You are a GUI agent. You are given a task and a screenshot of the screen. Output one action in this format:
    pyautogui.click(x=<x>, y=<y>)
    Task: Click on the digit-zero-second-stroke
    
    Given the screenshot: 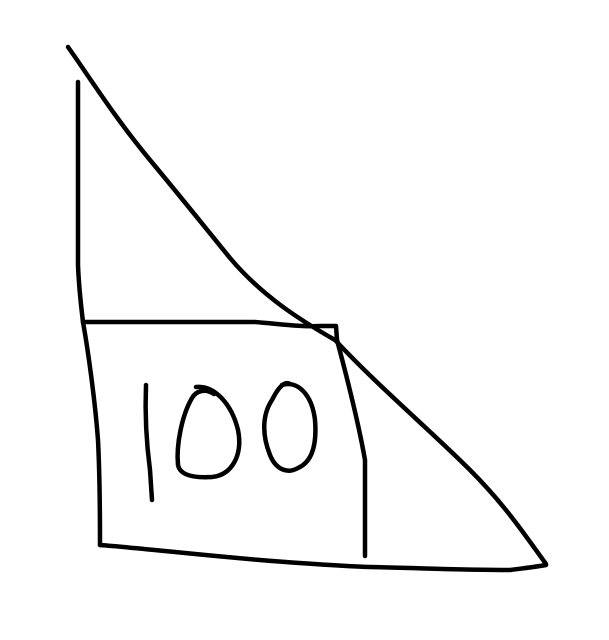 What is the action you would take?
    pyautogui.click(x=290, y=426)
    